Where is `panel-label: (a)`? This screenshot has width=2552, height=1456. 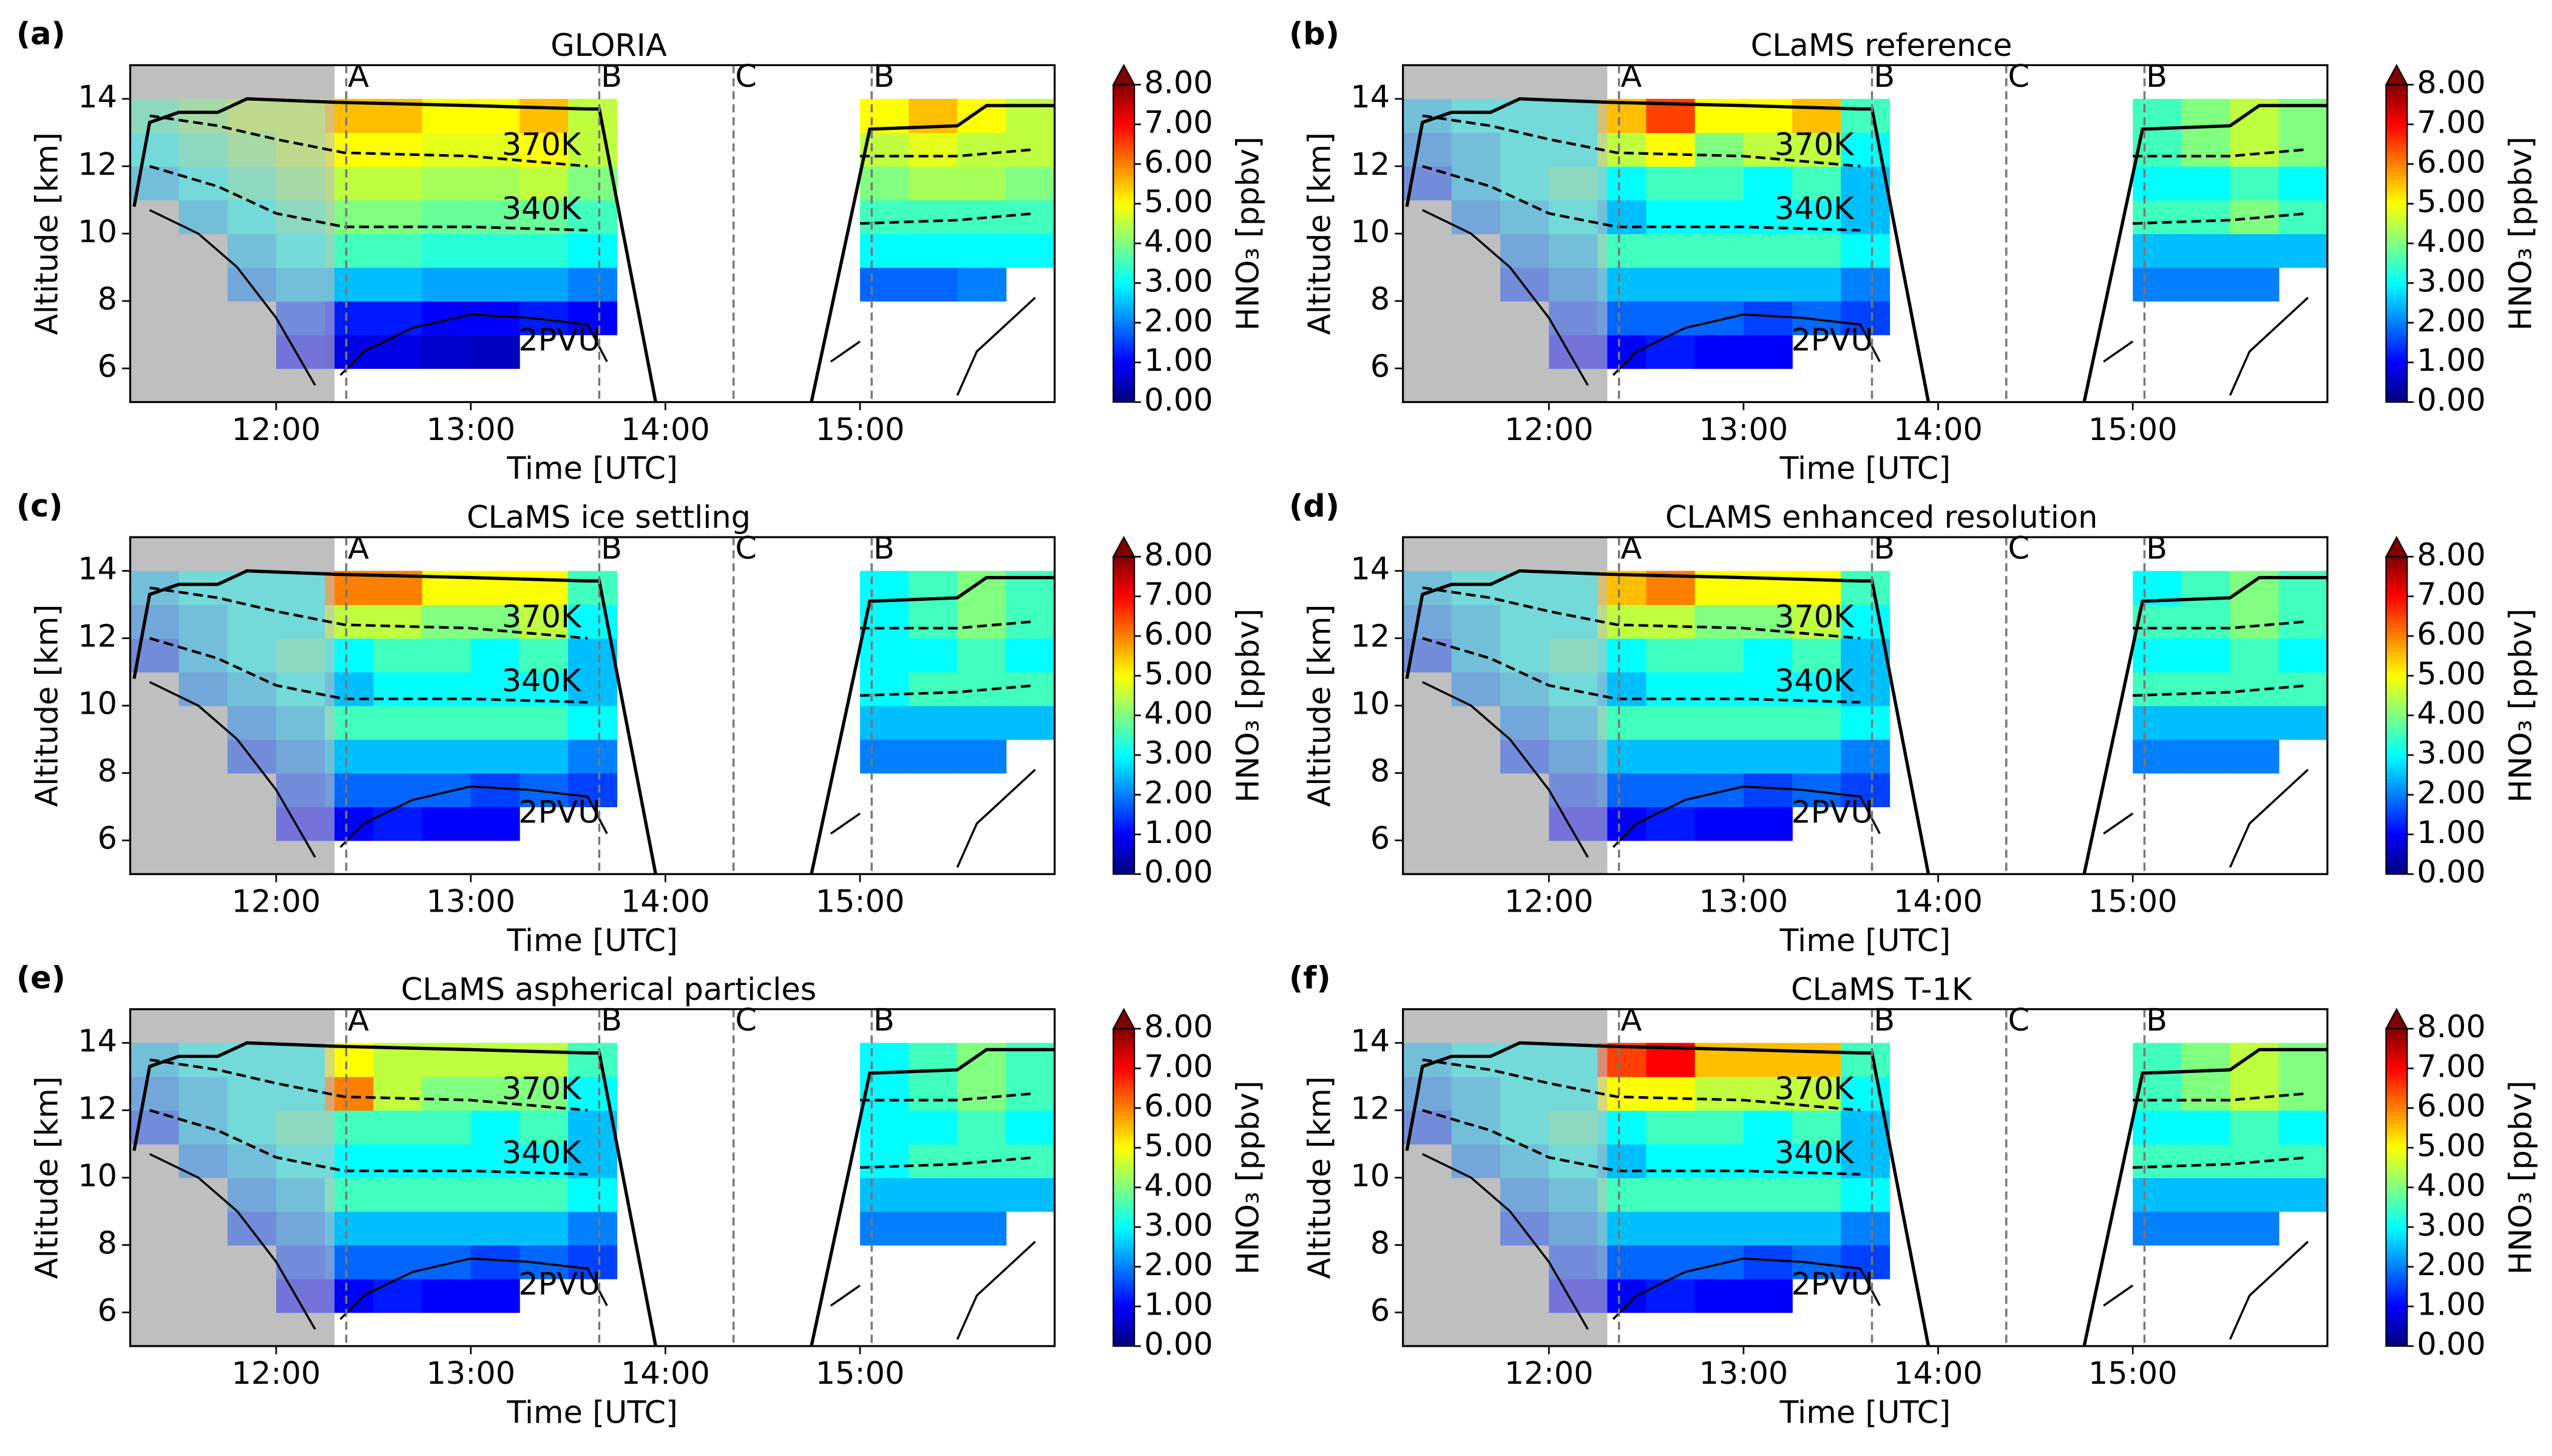 panel-label: (a) is located at coordinates (41, 34).